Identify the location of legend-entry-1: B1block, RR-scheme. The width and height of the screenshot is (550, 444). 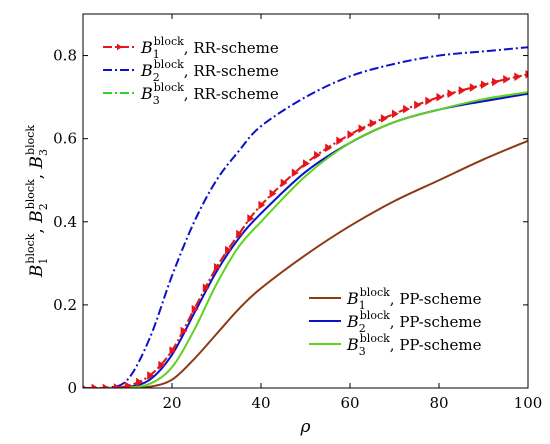
(191, 48).